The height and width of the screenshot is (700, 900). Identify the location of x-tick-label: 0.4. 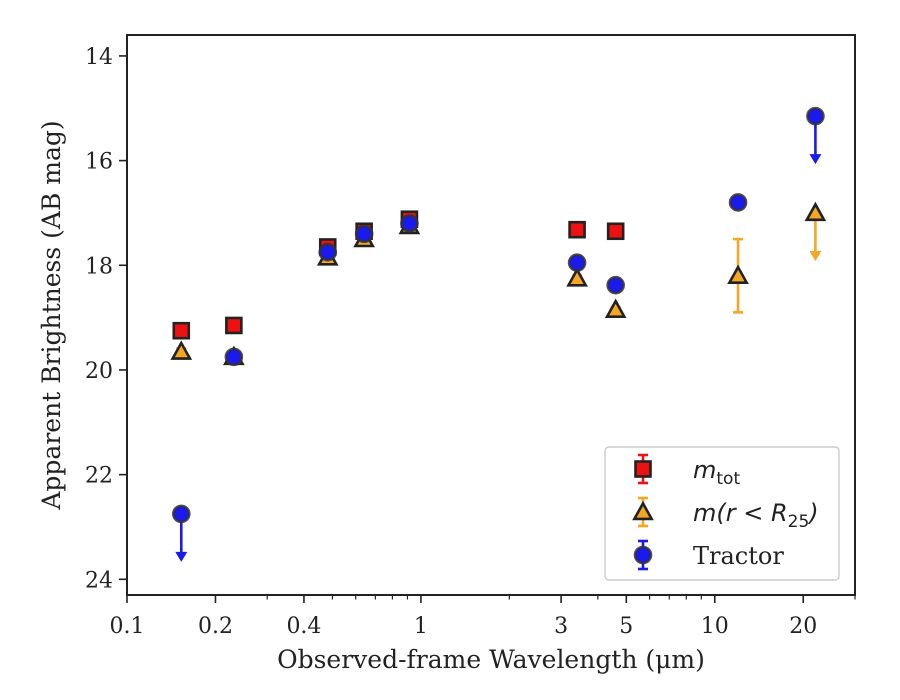
(303, 626).